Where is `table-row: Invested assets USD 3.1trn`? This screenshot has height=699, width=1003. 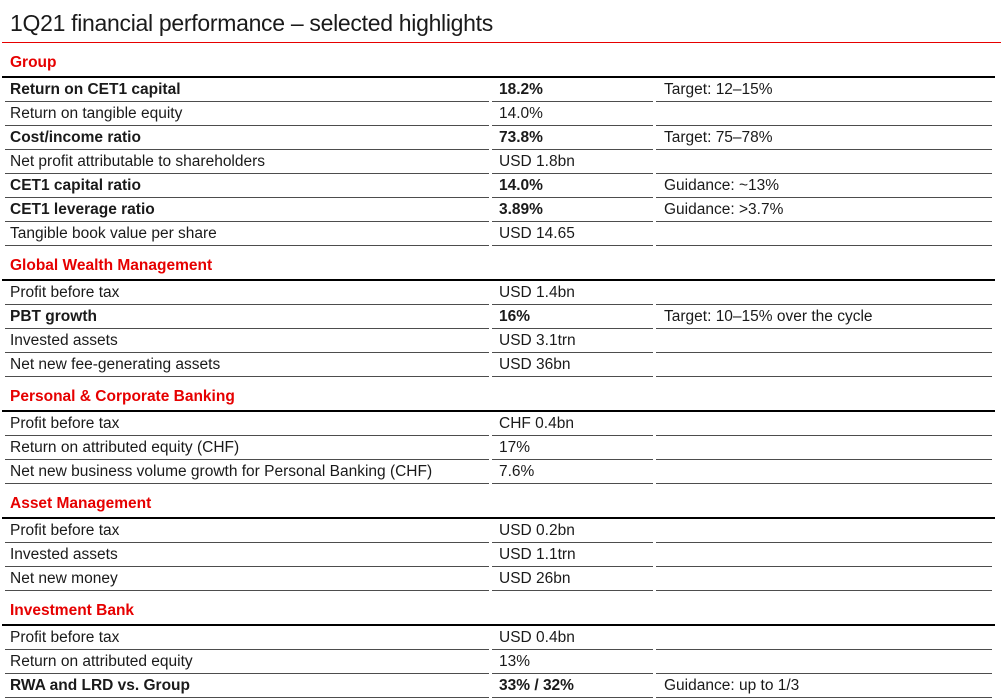
table-row: Invested assets USD 3.1trn is located at coordinates (498, 341).